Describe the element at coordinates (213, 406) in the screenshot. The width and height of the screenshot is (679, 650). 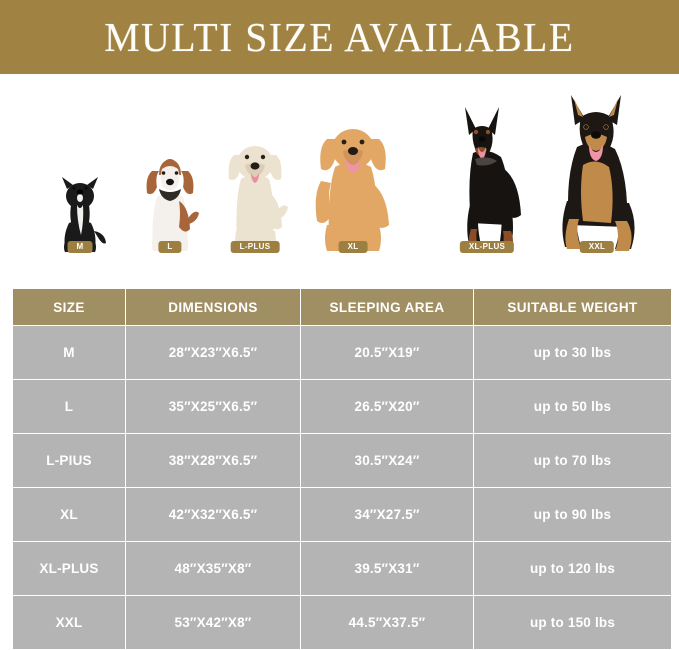
I see `cell-dimensions: 35″X25″X6.5″` at that location.